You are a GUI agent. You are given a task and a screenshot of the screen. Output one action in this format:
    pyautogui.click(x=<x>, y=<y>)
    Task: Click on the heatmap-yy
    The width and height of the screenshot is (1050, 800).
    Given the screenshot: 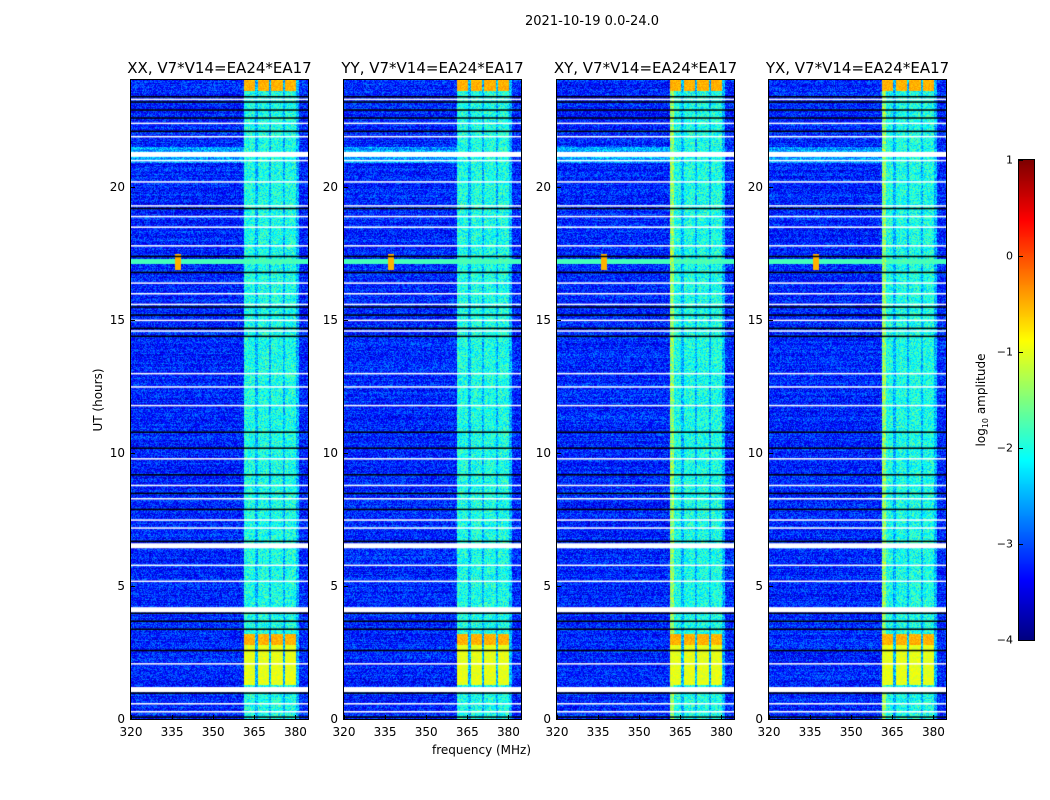 What is the action you would take?
    pyautogui.click(x=432, y=399)
    